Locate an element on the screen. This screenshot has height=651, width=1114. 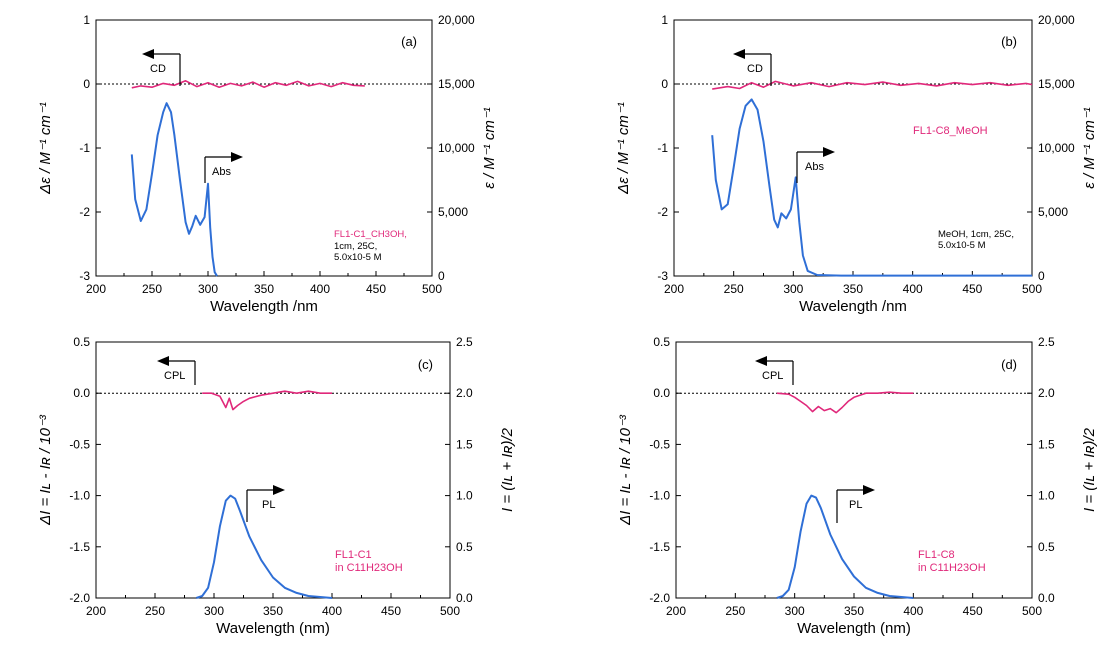
y-left-tick-label: -1.0 is located at coordinates (79, 496).